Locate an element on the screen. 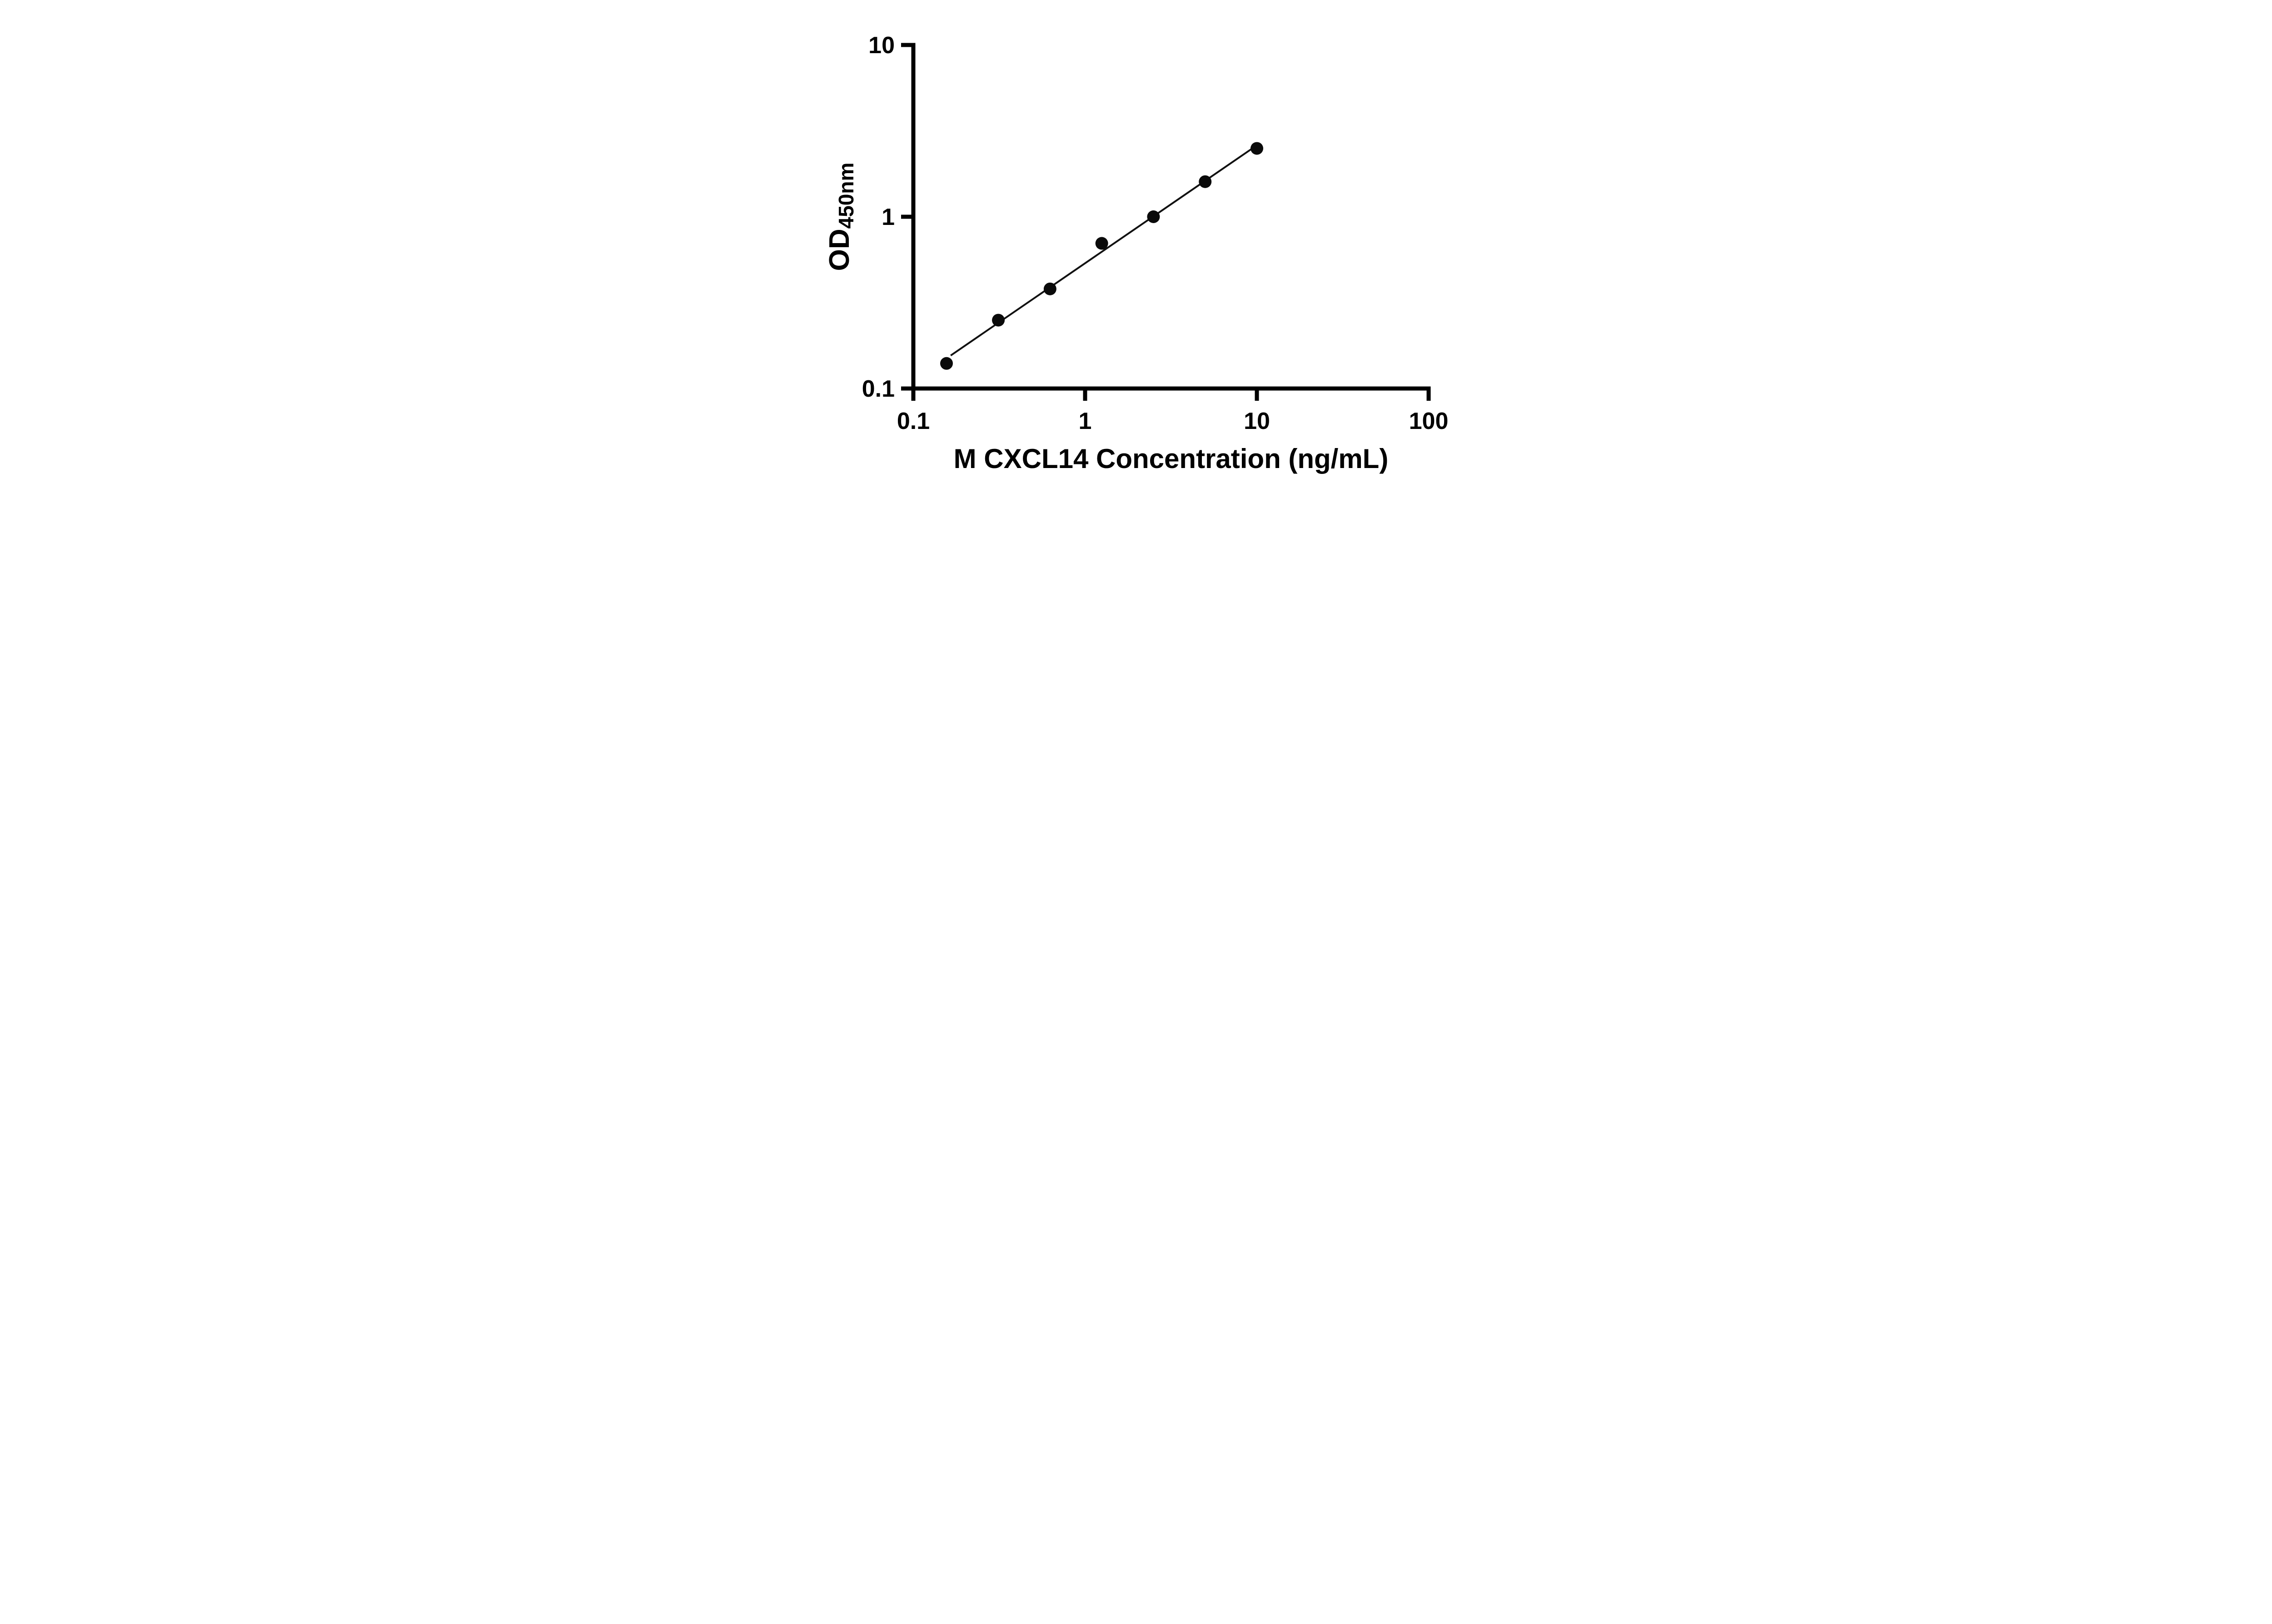 This screenshot has height=1624, width=2272. x-axis-title: M CXCL14 Concentration (ng/mL) is located at coordinates (1171, 458).